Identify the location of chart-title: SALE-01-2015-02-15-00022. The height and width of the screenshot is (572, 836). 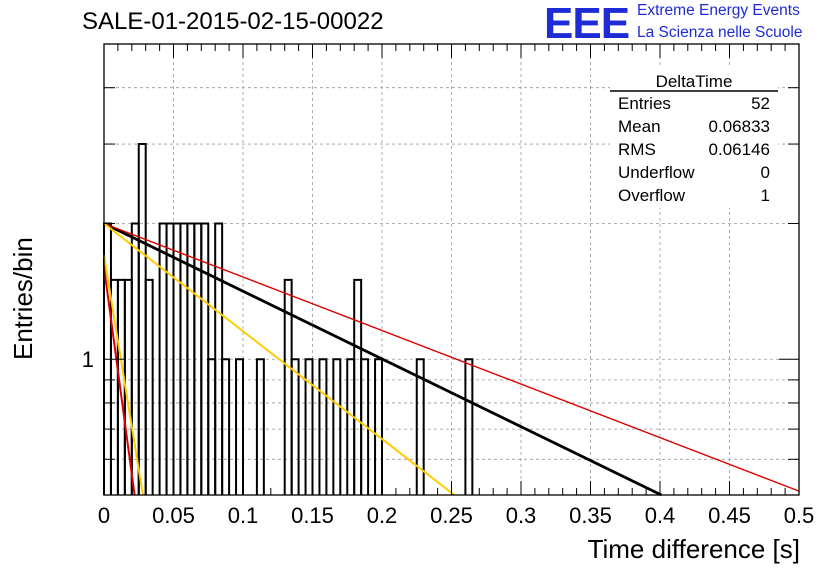
(233, 21).